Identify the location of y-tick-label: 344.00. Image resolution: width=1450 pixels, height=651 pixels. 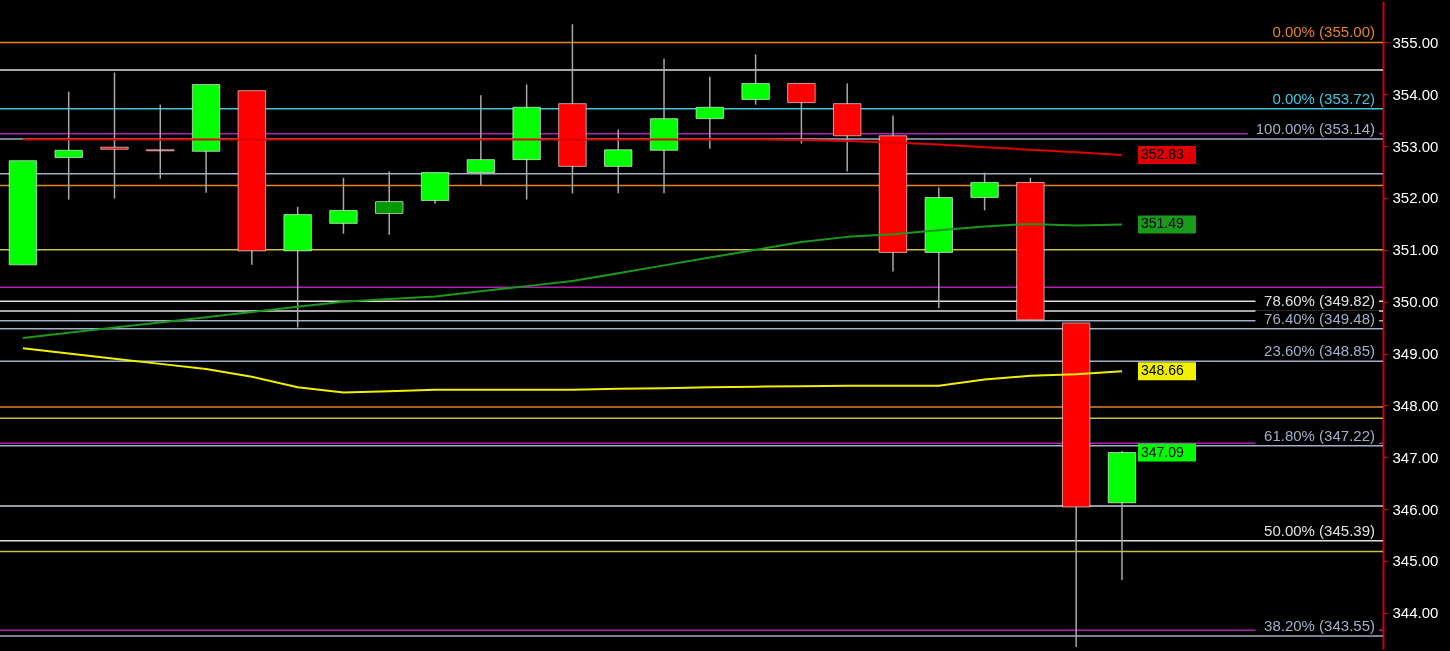
(1415, 613).